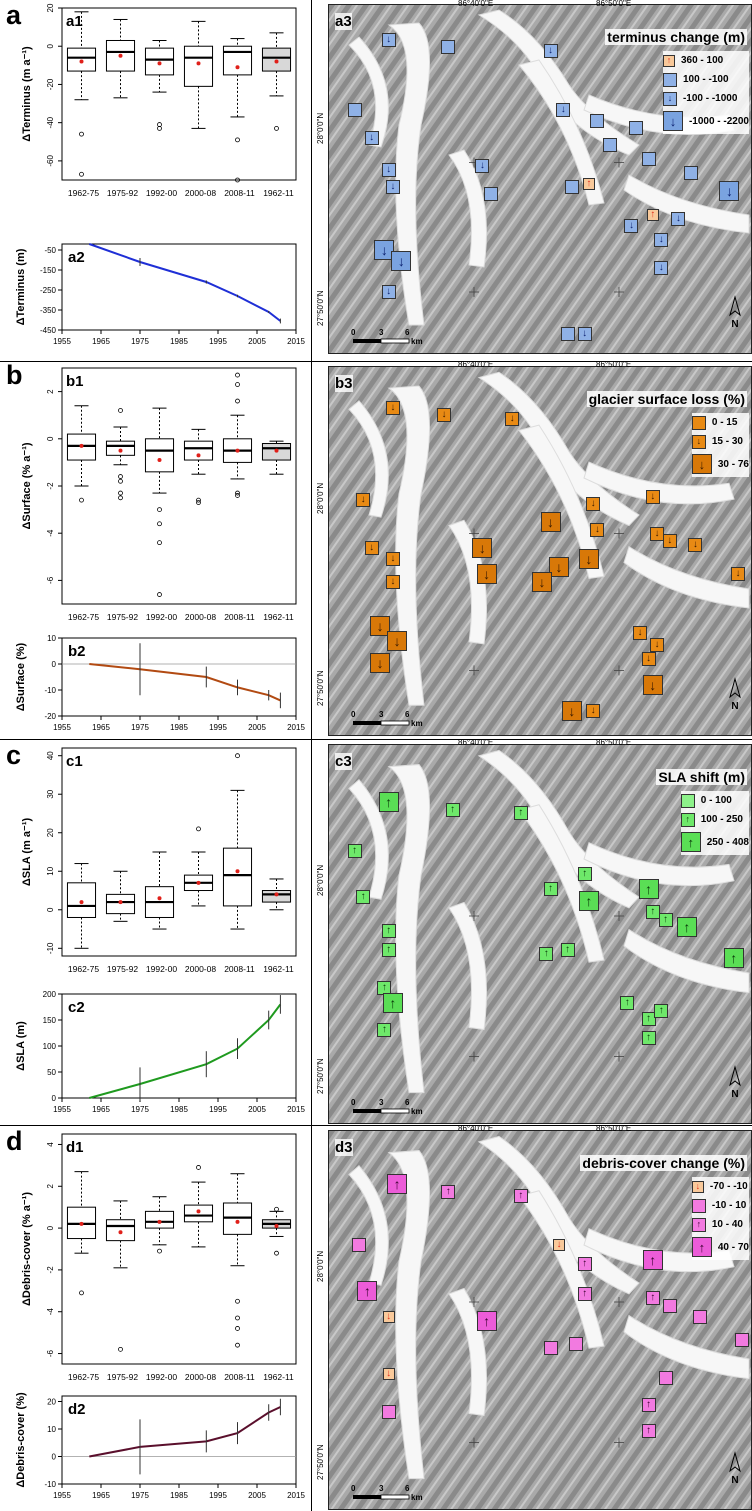 The height and width of the screenshot is (1511, 752). What do you see at coordinates (50, 438) in the screenshot?
I see `y-tick-label: 0` at bounding box center [50, 438].